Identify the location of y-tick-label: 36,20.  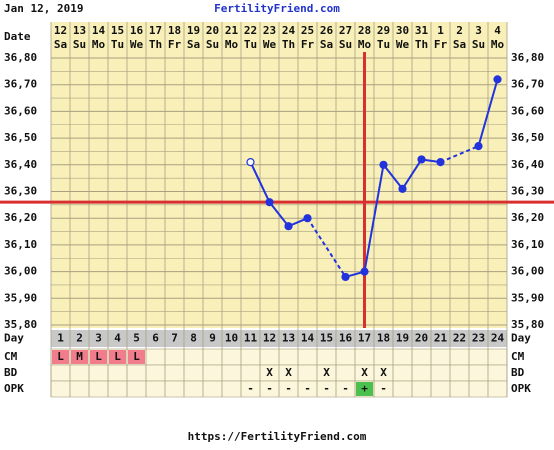
(20, 217).